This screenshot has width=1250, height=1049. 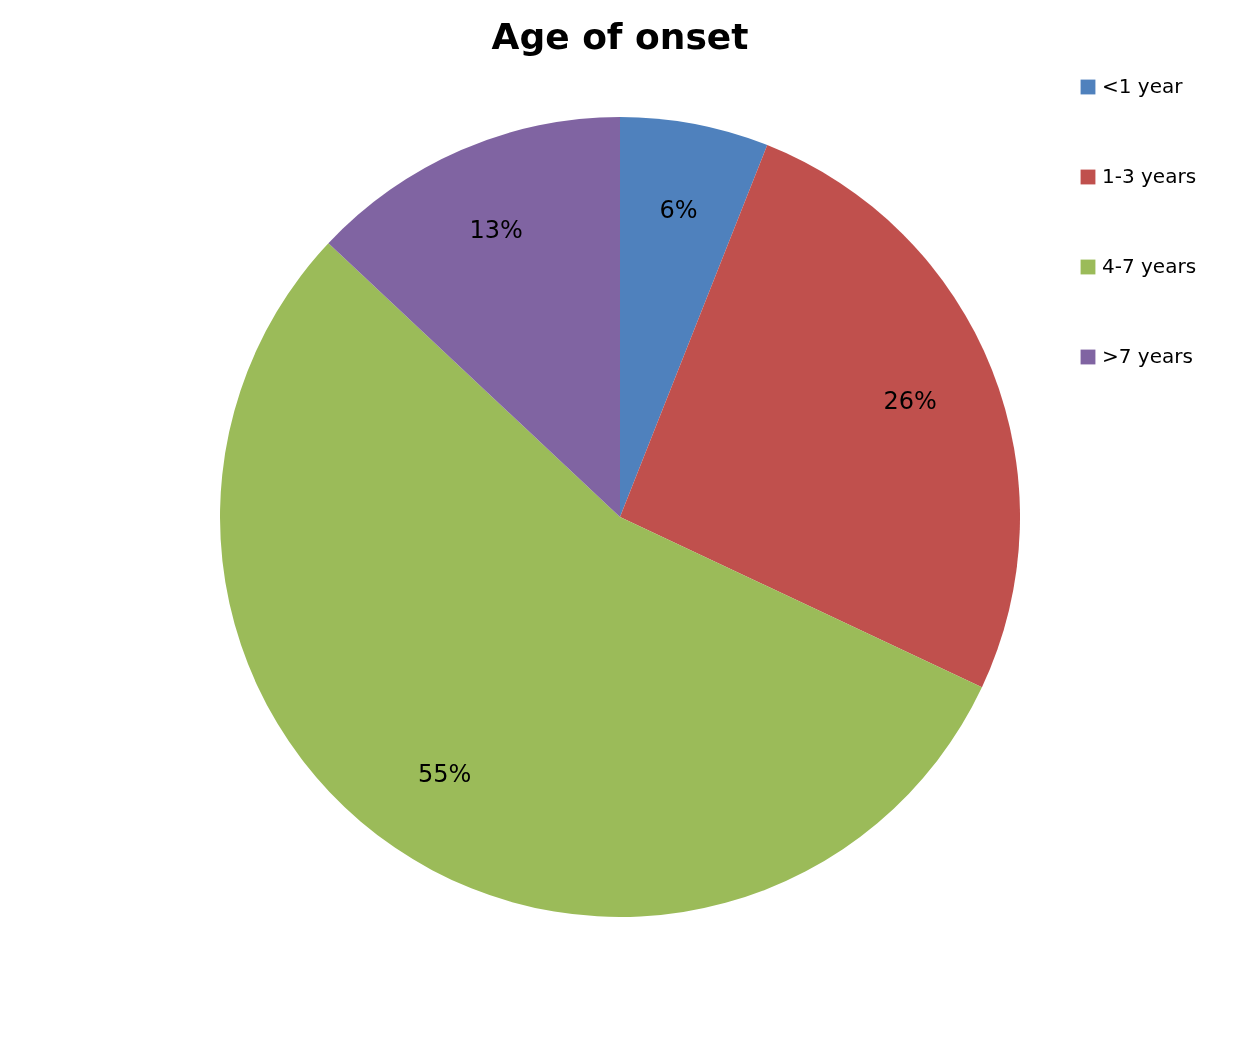 I want to click on data-label: 55%, so click(x=444, y=774).